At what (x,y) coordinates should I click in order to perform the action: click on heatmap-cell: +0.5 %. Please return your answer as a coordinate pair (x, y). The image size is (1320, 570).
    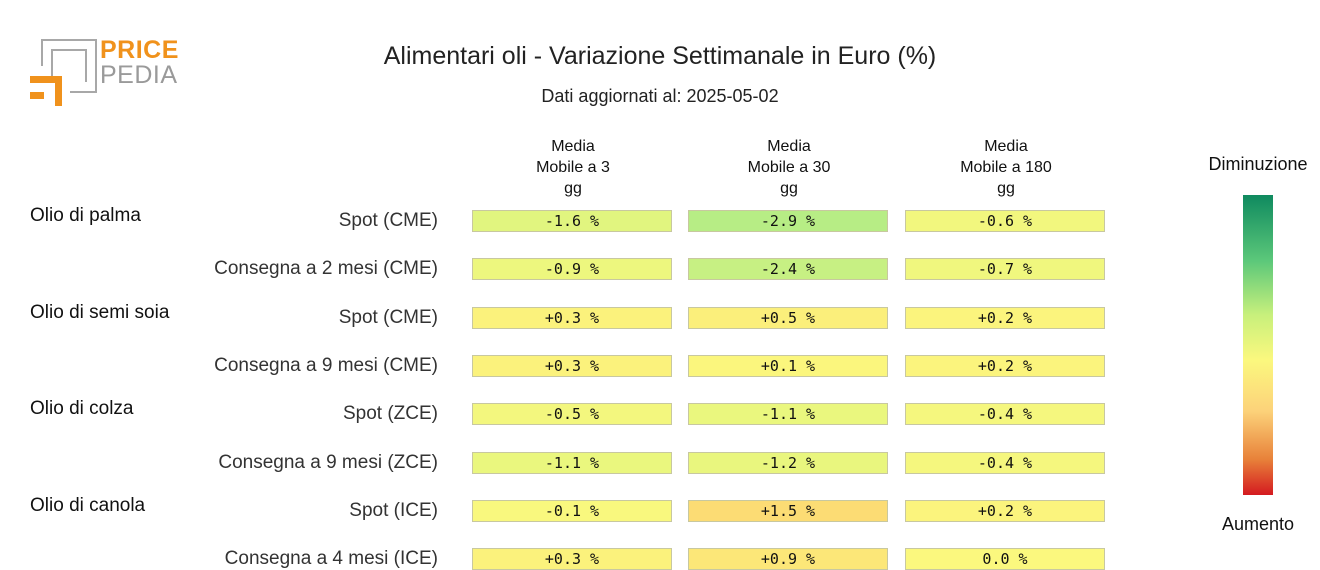
    Looking at the image, I should click on (788, 317).